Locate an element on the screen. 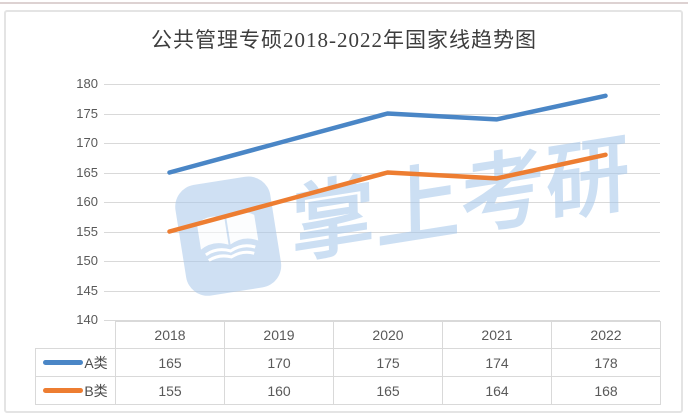 Image resolution: width=688 pixels, height=420 pixels. y-axis-tick-label: 160 is located at coordinates (87, 201).